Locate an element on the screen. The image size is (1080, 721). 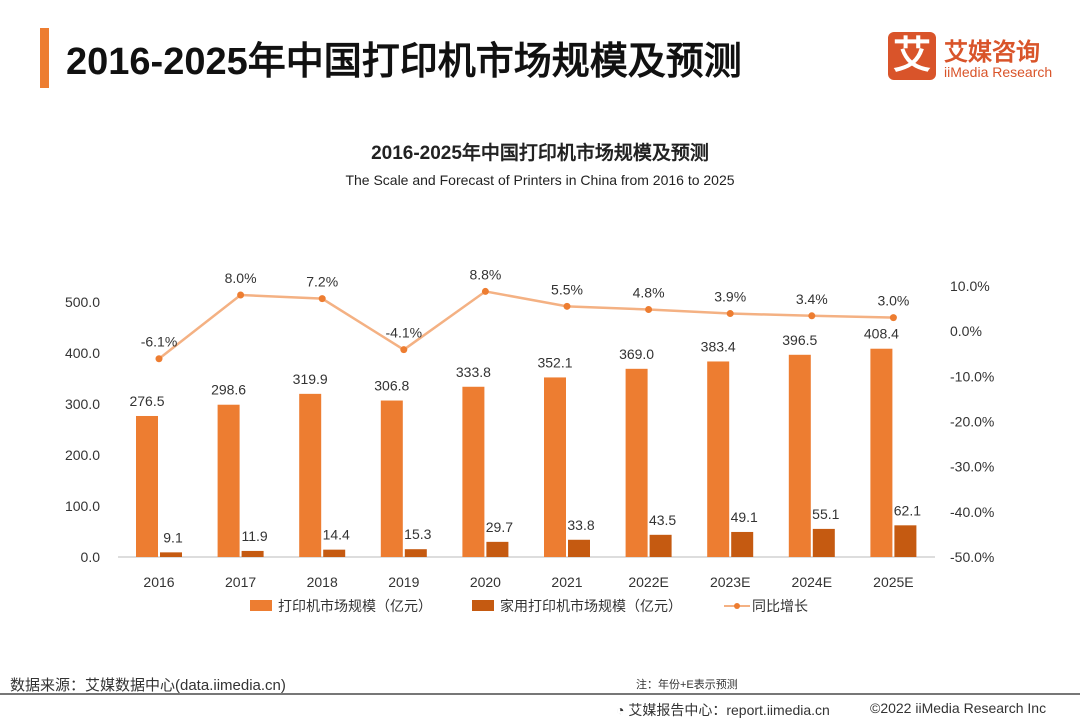
label-printer-market: 276.5 is located at coordinates (146, 401).